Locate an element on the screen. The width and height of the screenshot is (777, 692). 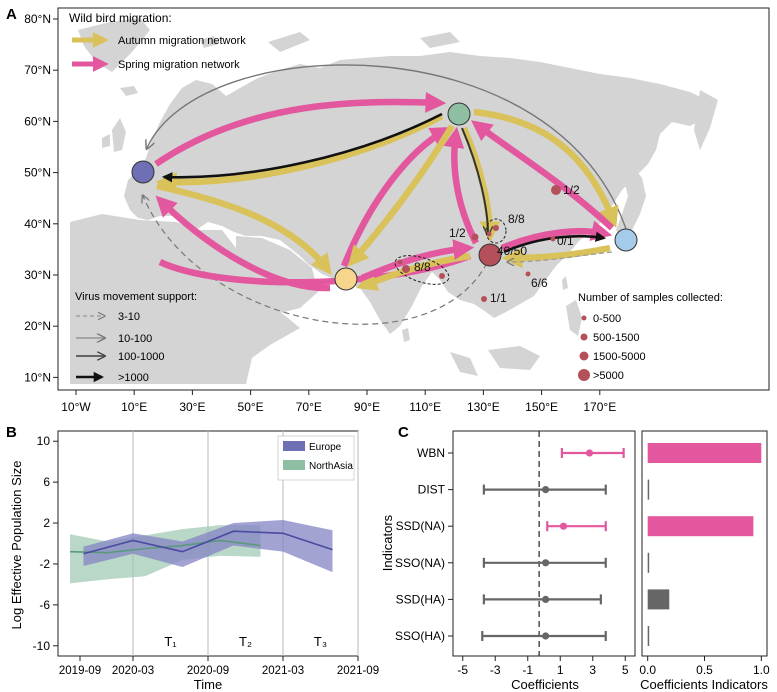
map-lat-label: 30°N is located at coordinates (37, 275).